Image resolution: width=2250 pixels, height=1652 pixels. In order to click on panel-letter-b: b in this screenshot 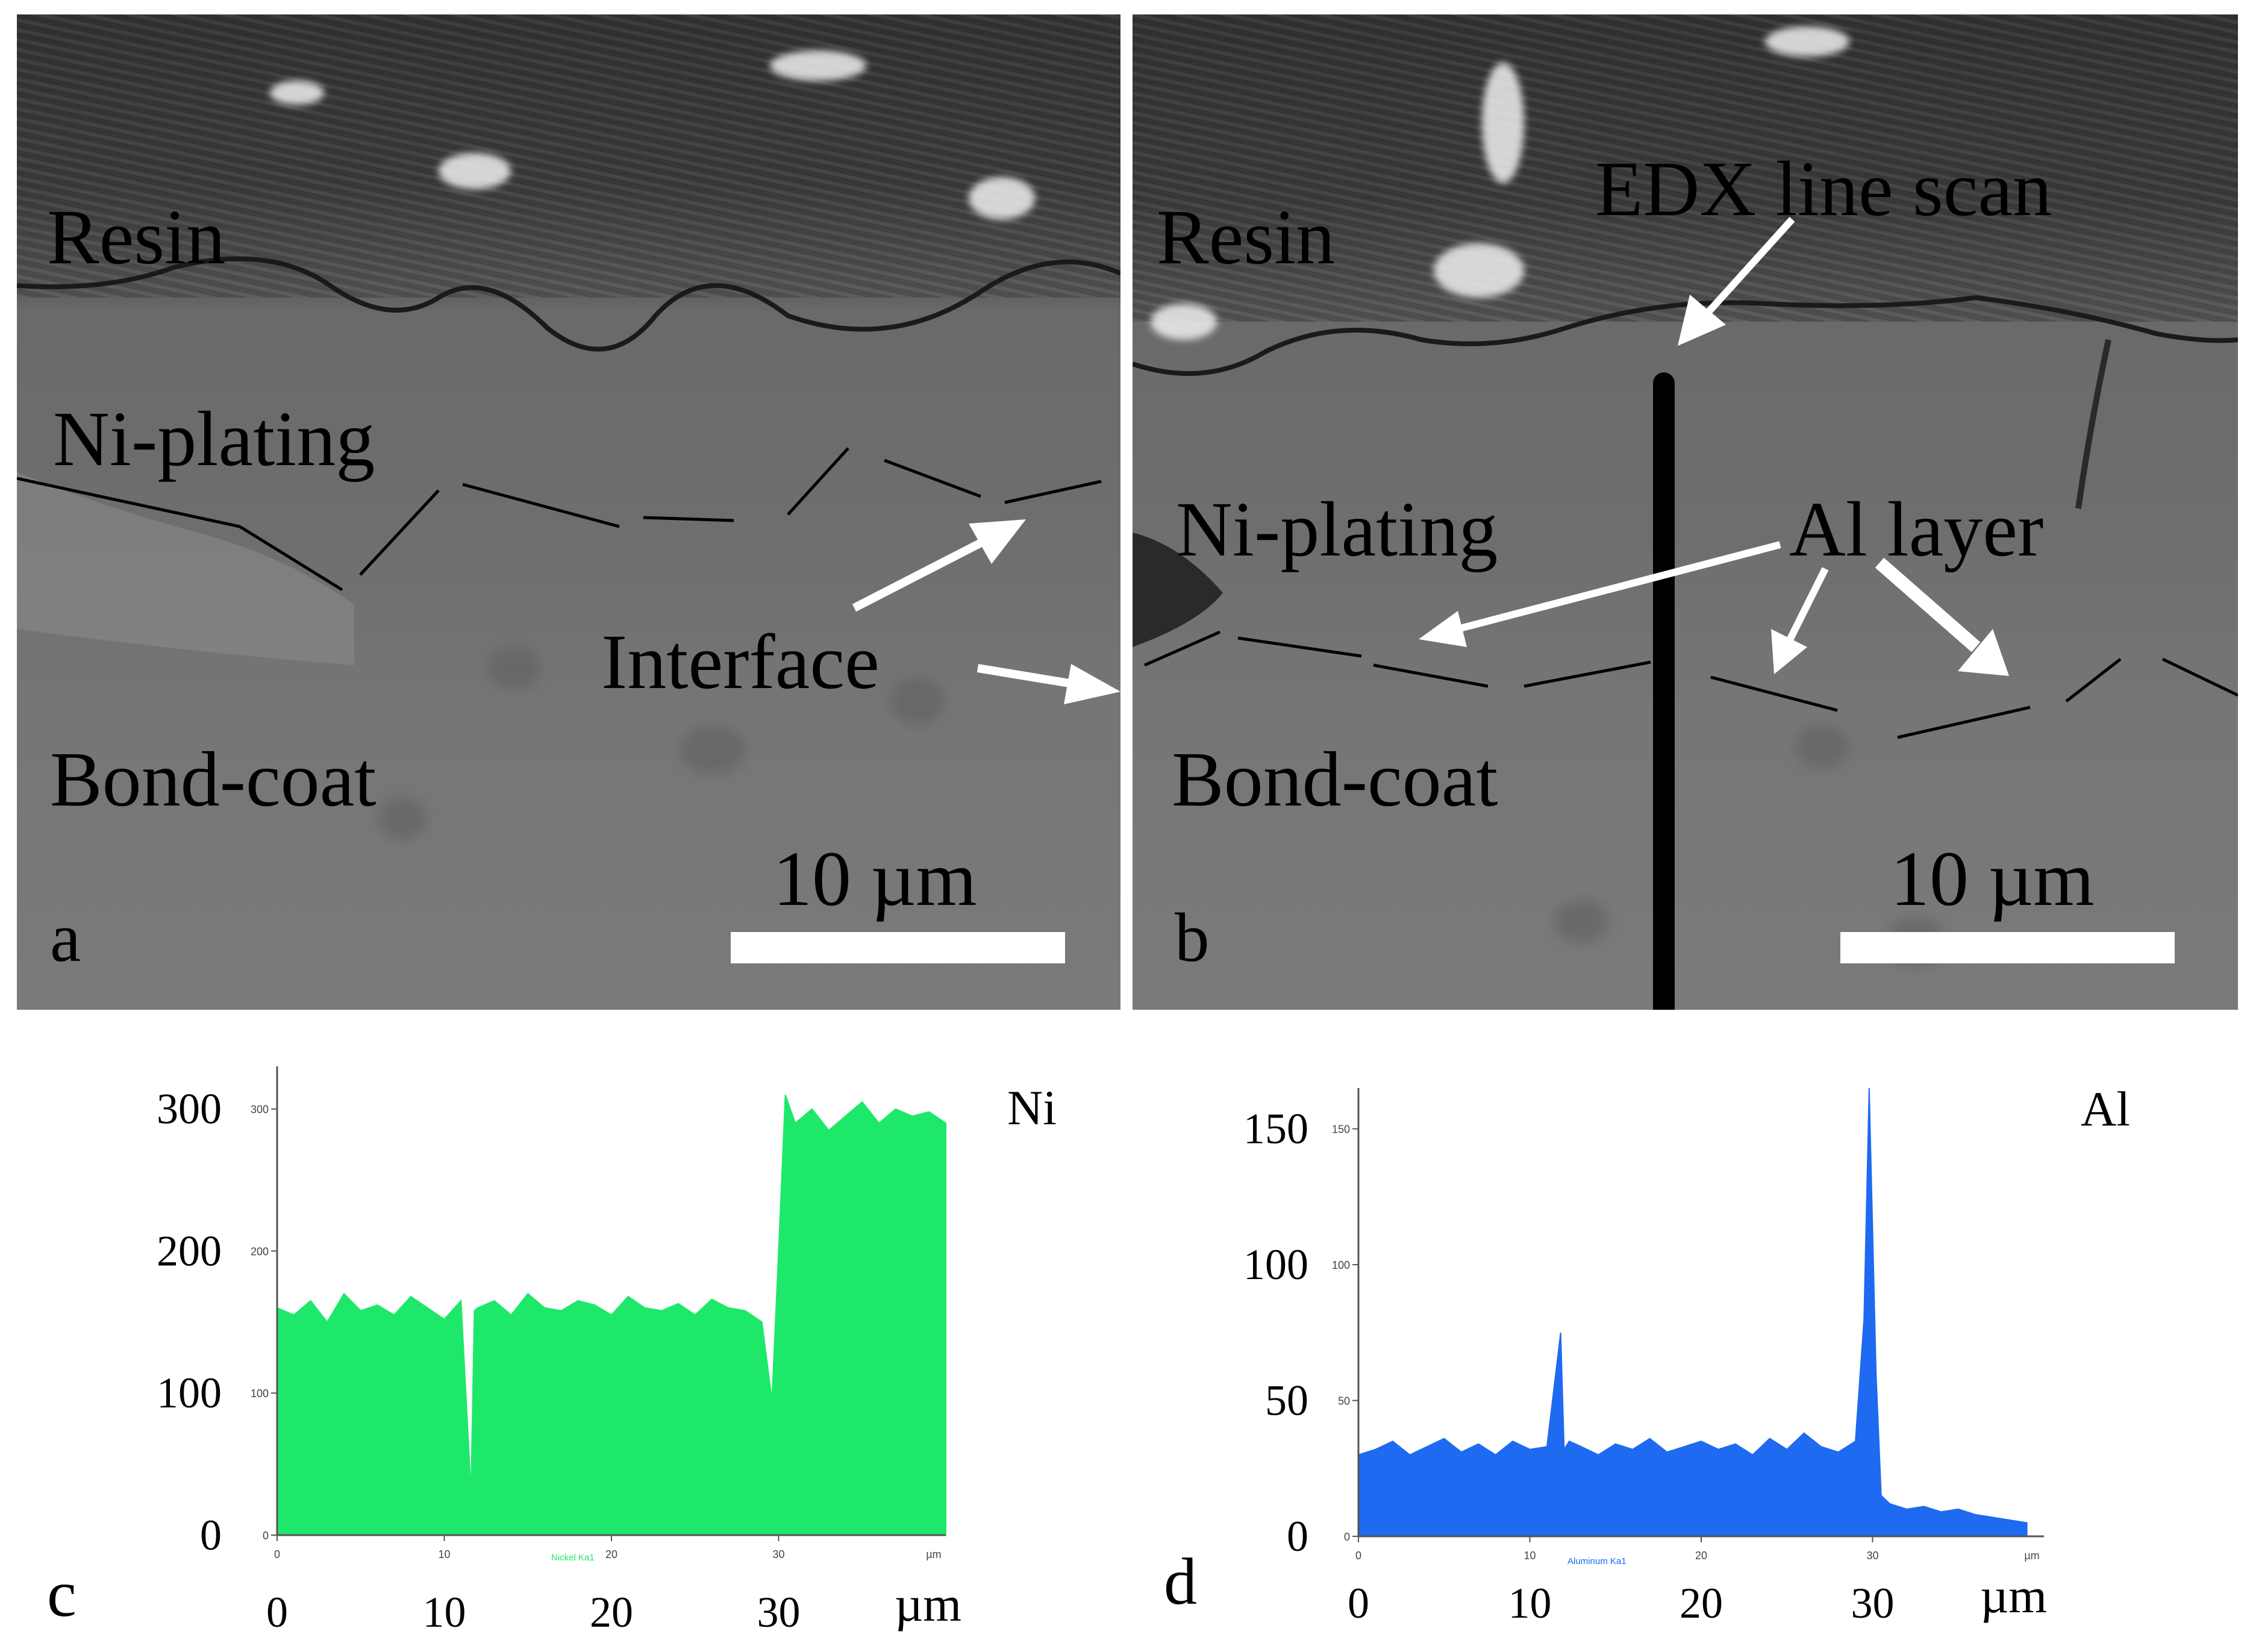, I will do `click(1192, 938)`.